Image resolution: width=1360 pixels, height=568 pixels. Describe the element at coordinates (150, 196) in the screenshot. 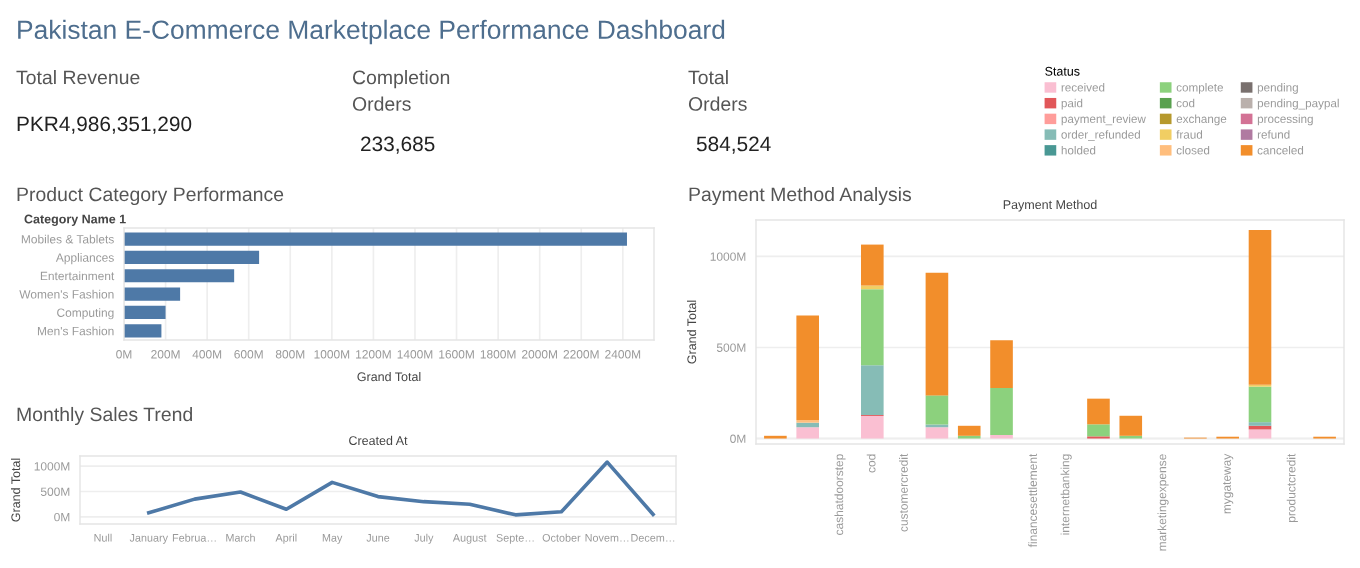

I see `chart-title: Product Category Performance` at that location.